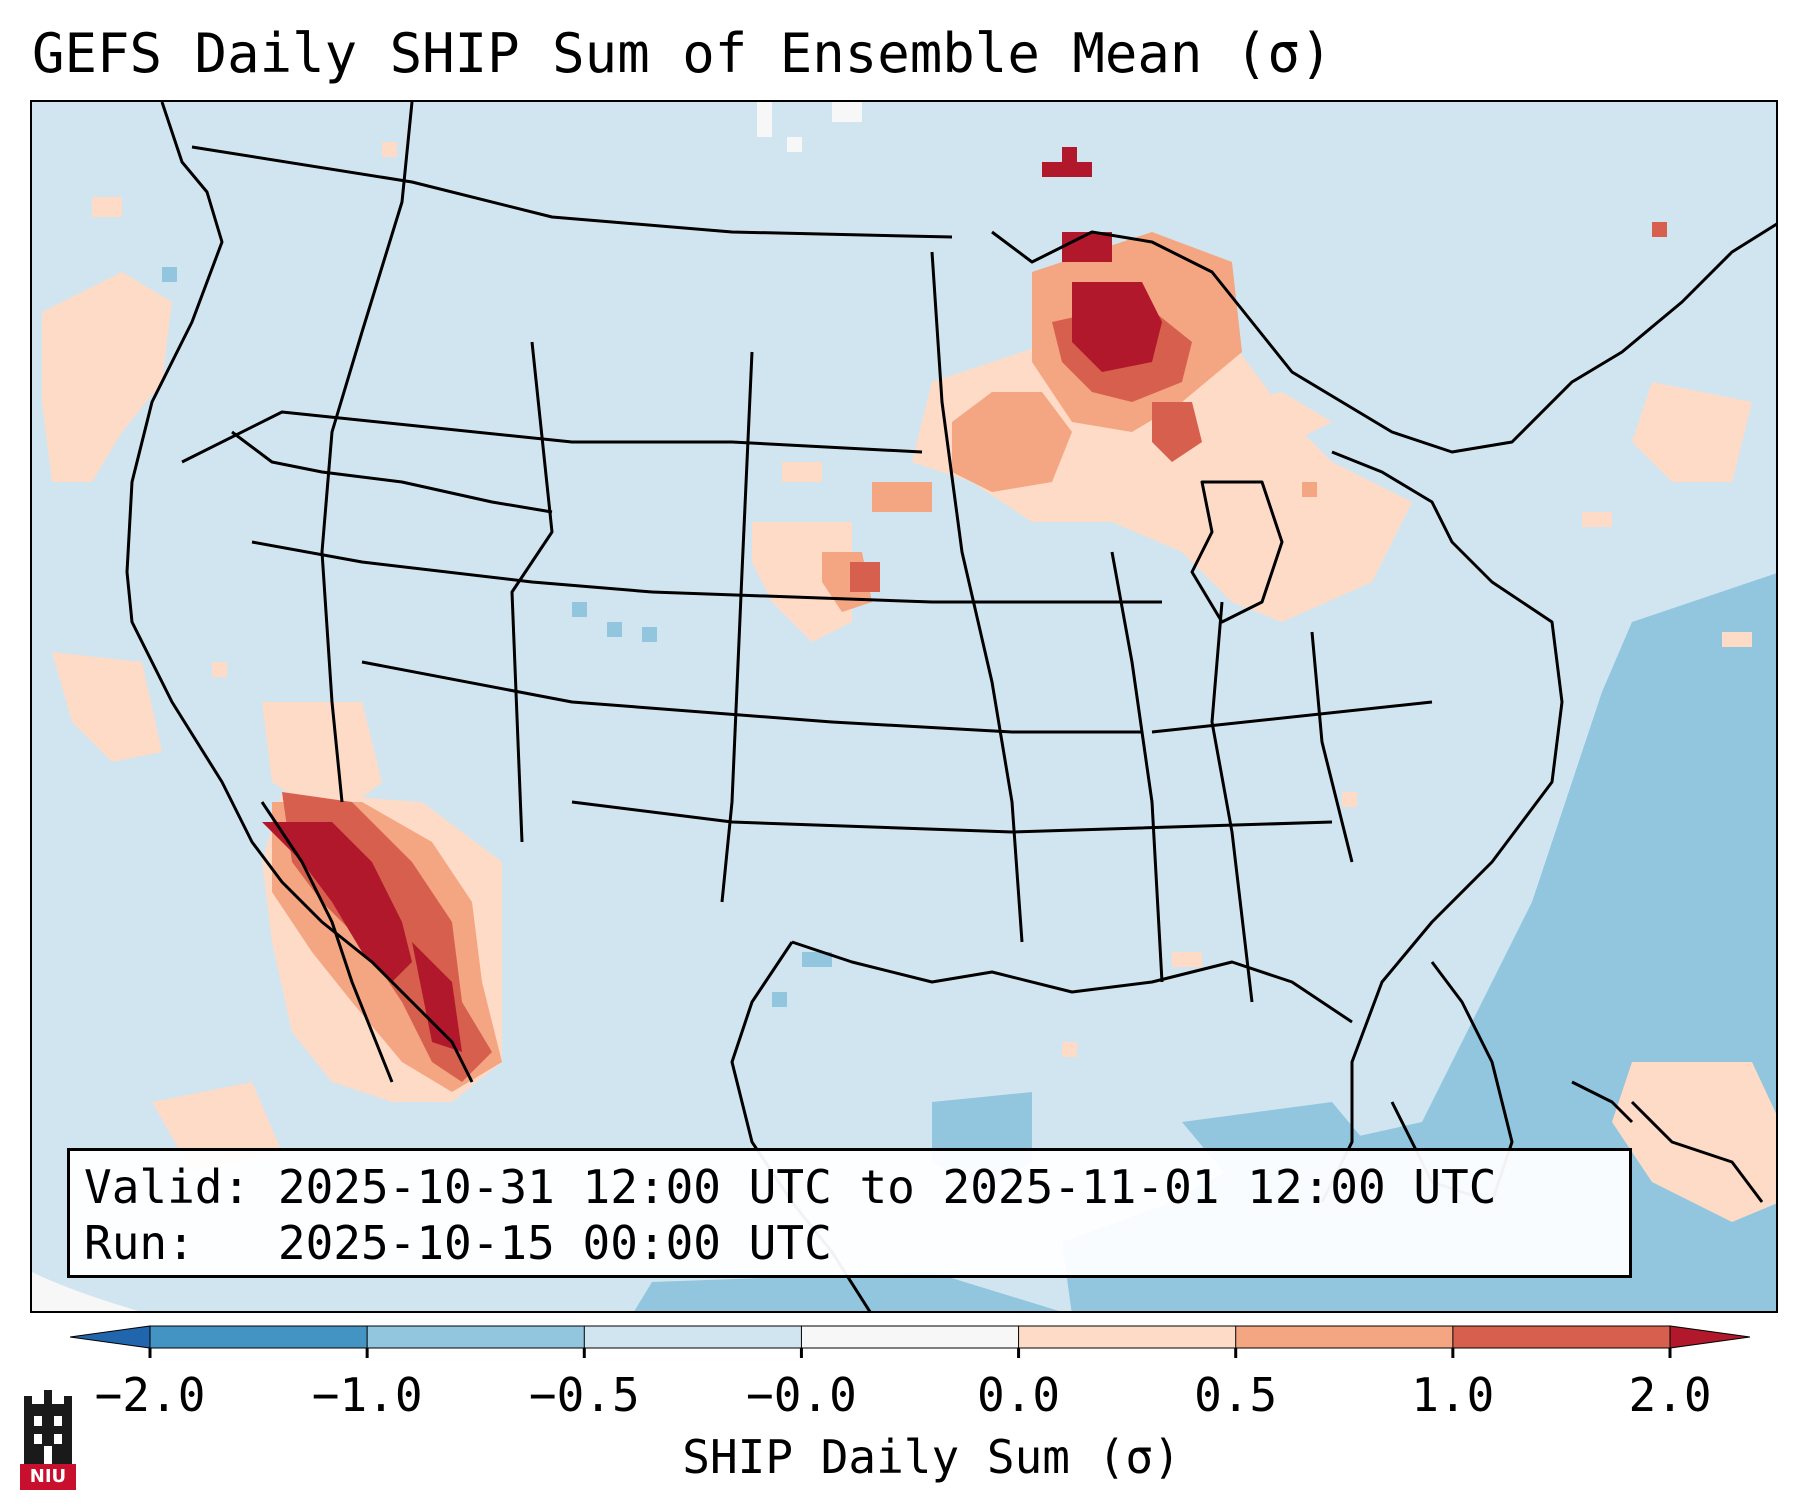  Describe the element at coordinates (1670, 1395) in the screenshot. I see `colorbar-tick-label: 2.0` at that location.